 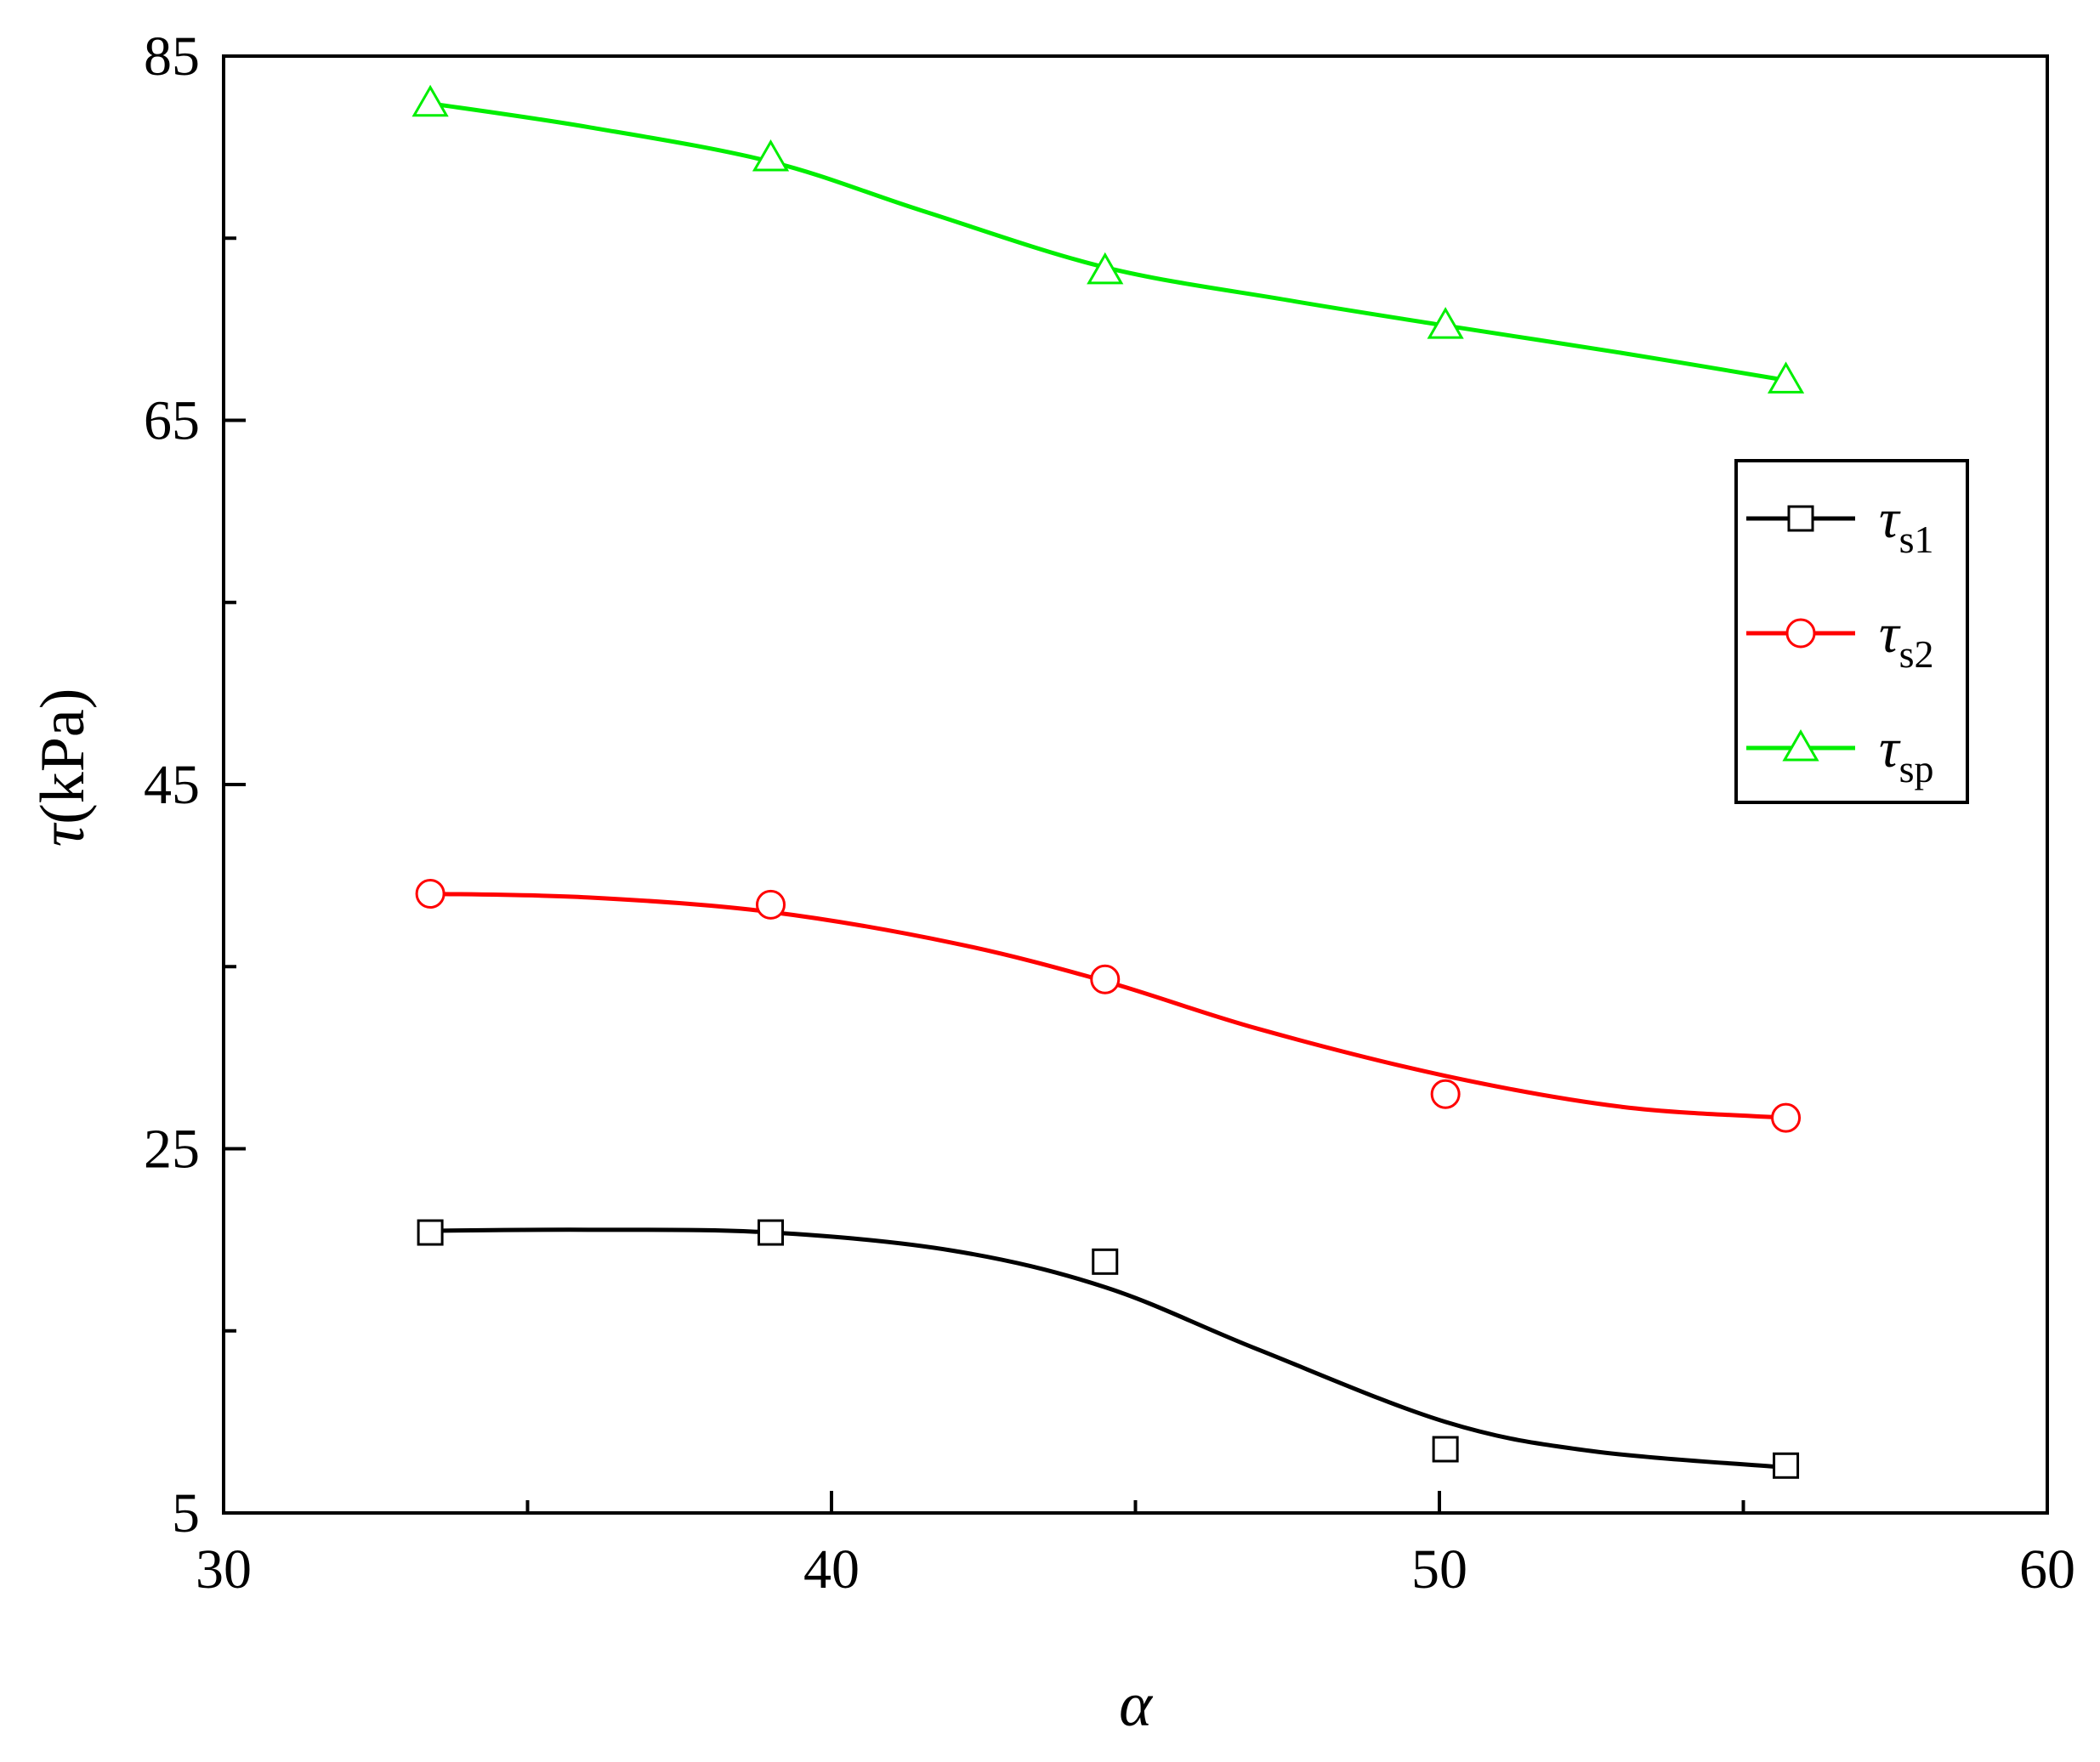 I want to click on y-axis-unit: (kPa), so click(x=63, y=756).